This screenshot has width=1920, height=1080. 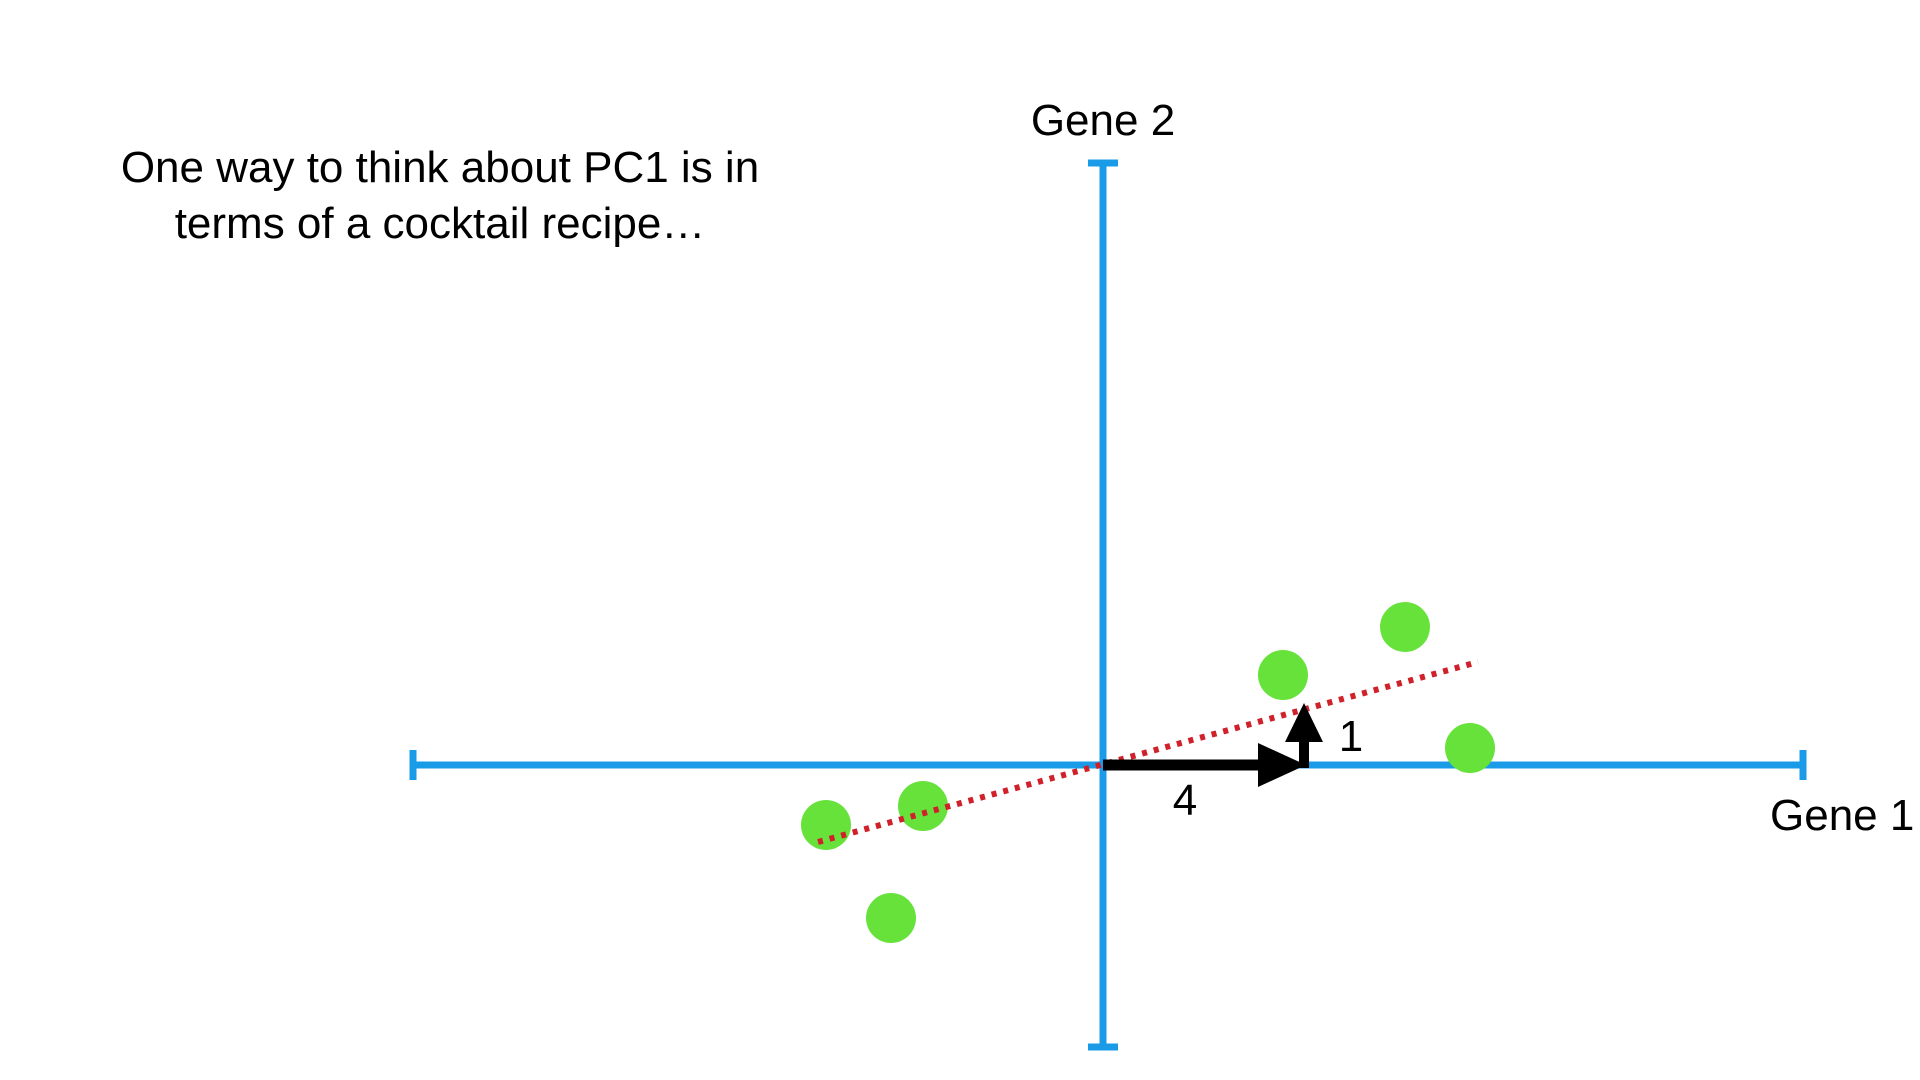 I want to click on gene2-component-label: 1, so click(x=1351, y=736).